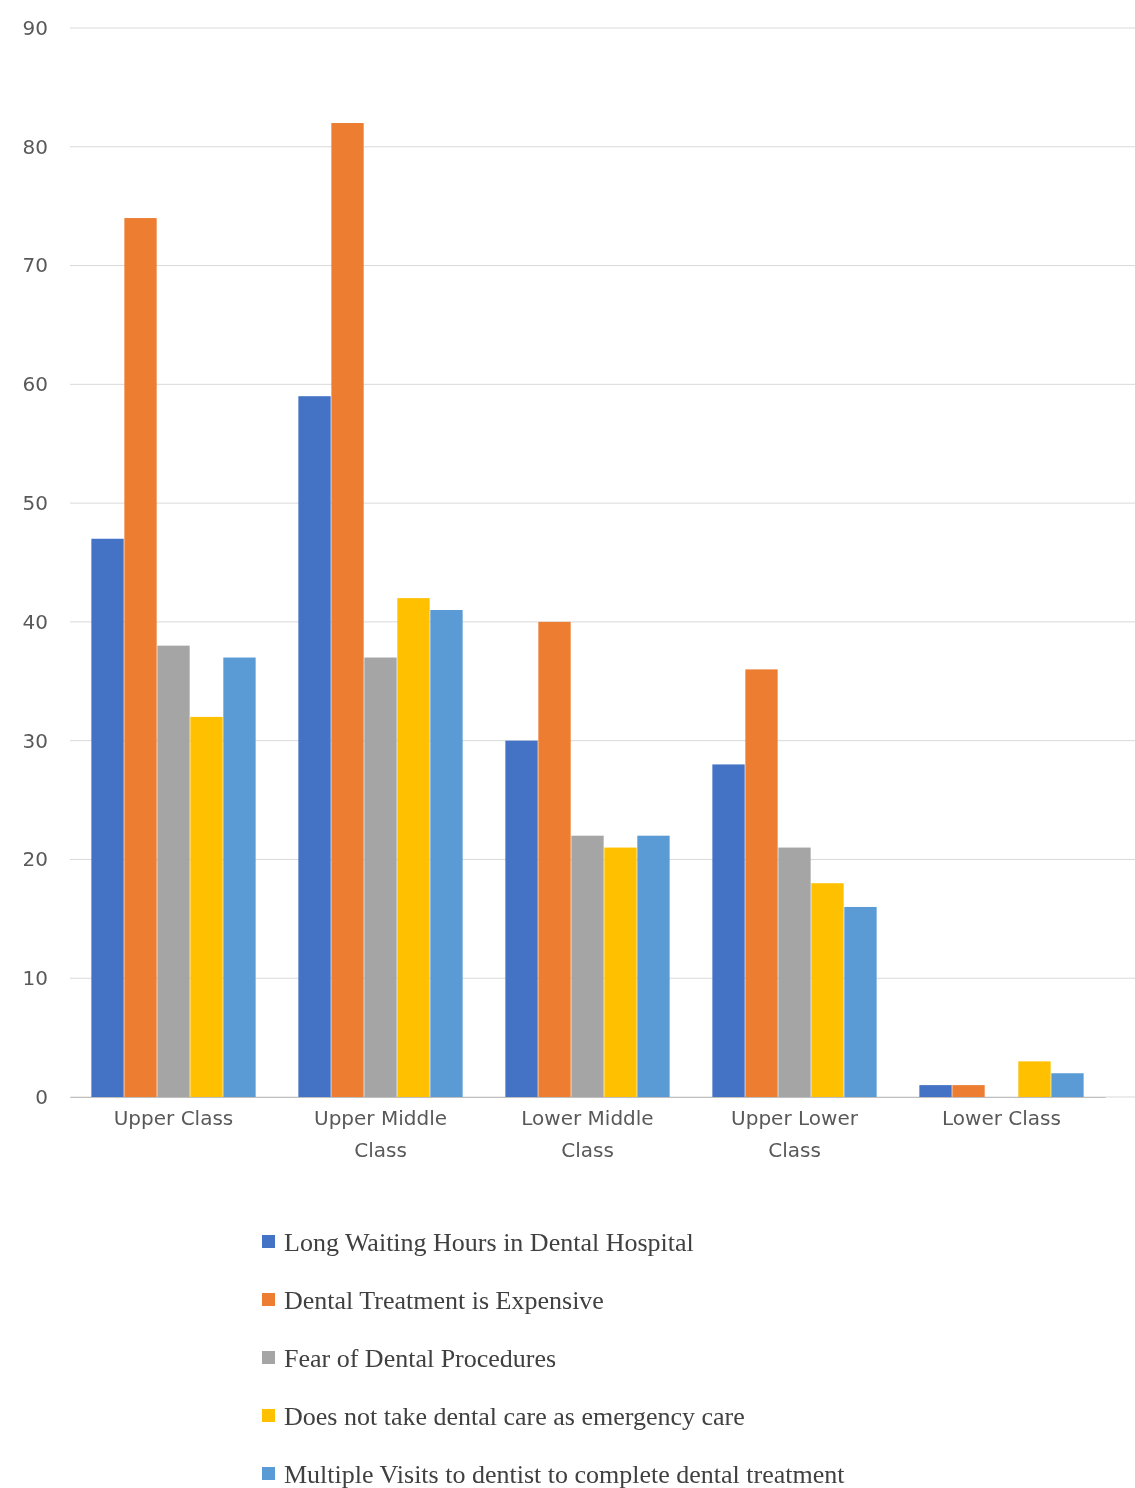 The image size is (1135, 1488). Describe the element at coordinates (41, 1096) in the screenshot. I see `y-tick-label: 0` at that location.